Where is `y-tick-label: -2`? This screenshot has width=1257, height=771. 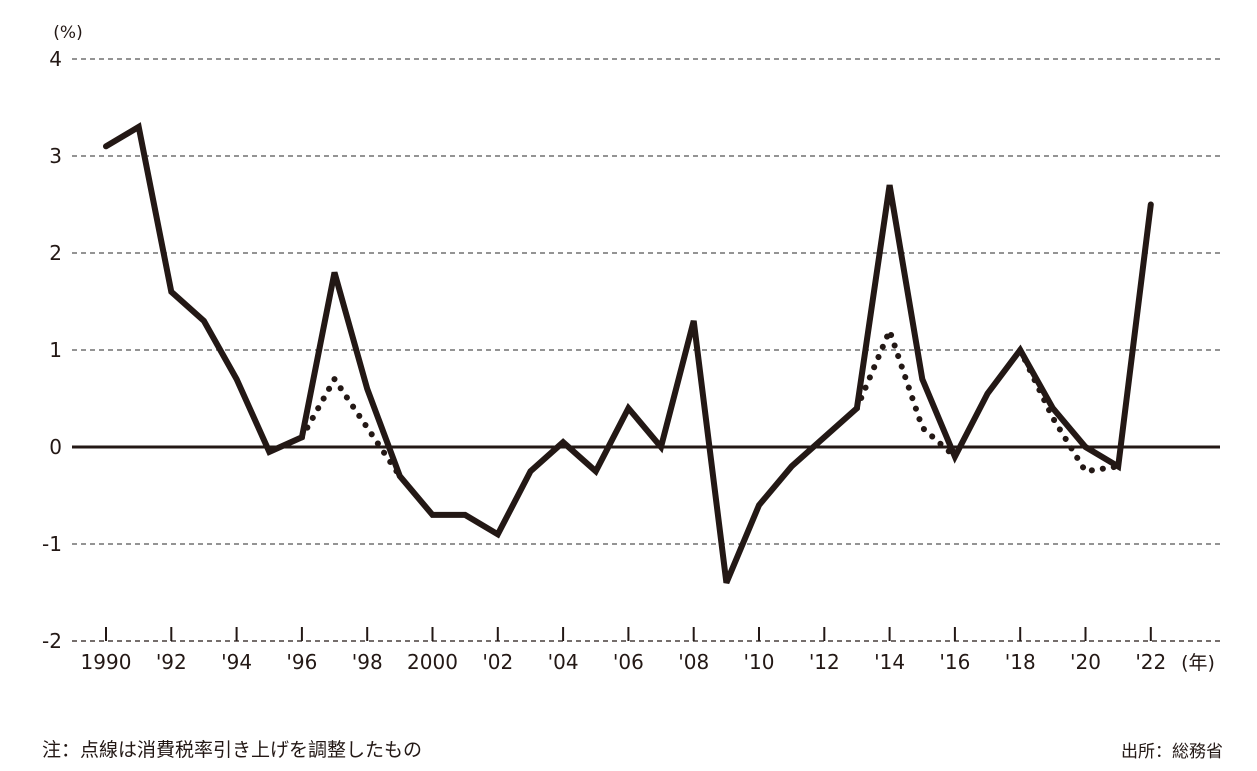
y-tick-label: -2 is located at coordinates (52, 641).